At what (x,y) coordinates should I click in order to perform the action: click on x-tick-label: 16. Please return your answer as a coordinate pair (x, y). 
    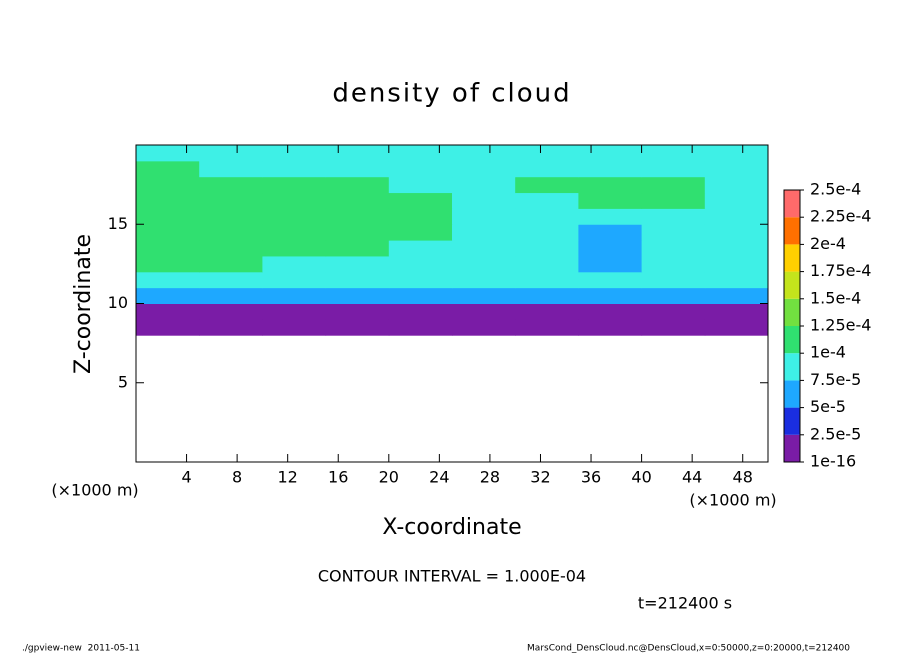
    Looking at the image, I should click on (338, 477).